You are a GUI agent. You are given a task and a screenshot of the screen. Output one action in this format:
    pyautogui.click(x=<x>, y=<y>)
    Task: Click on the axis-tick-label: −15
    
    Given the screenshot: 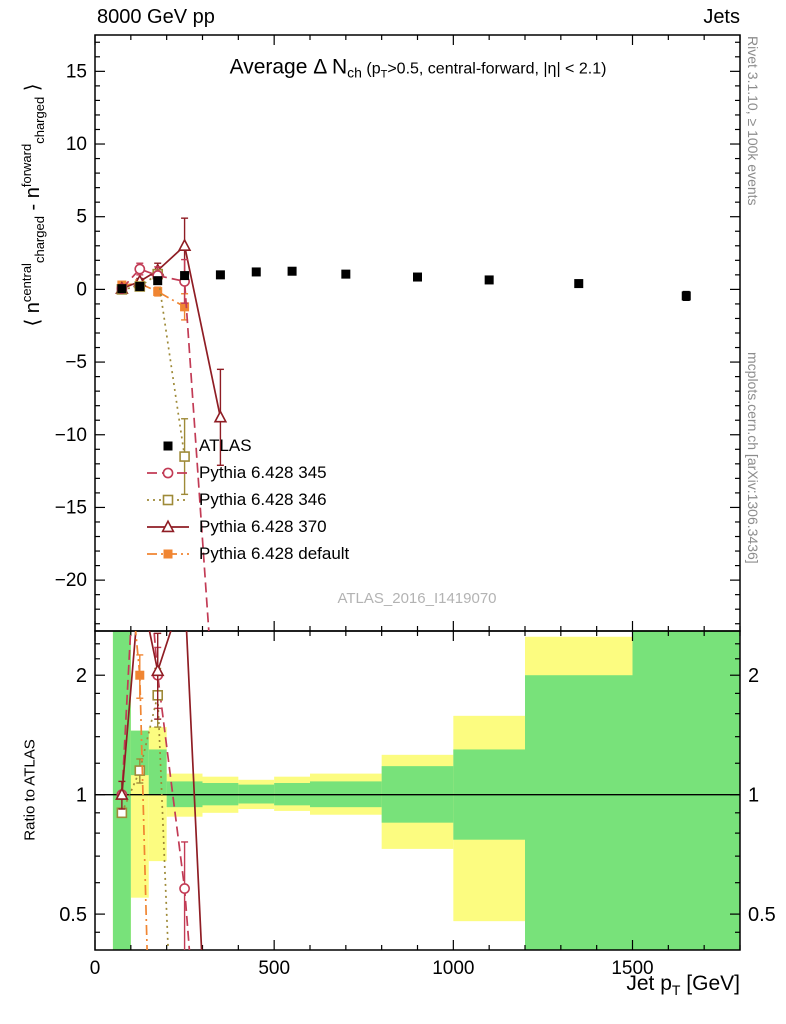 What is the action you would take?
    pyautogui.click(x=71, y=507)
    